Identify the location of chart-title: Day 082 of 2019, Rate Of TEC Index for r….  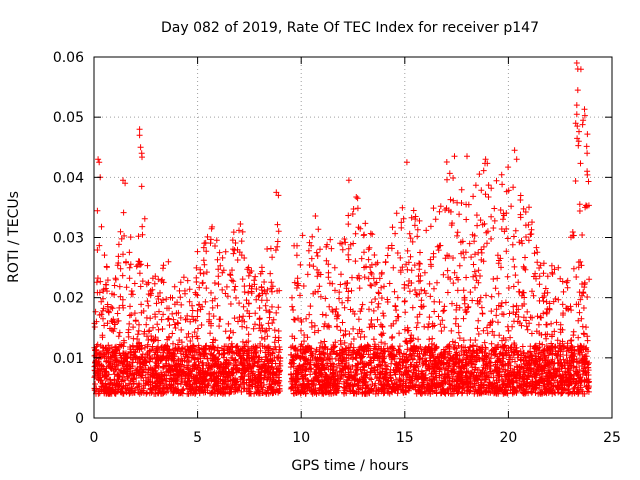
(350, 28).